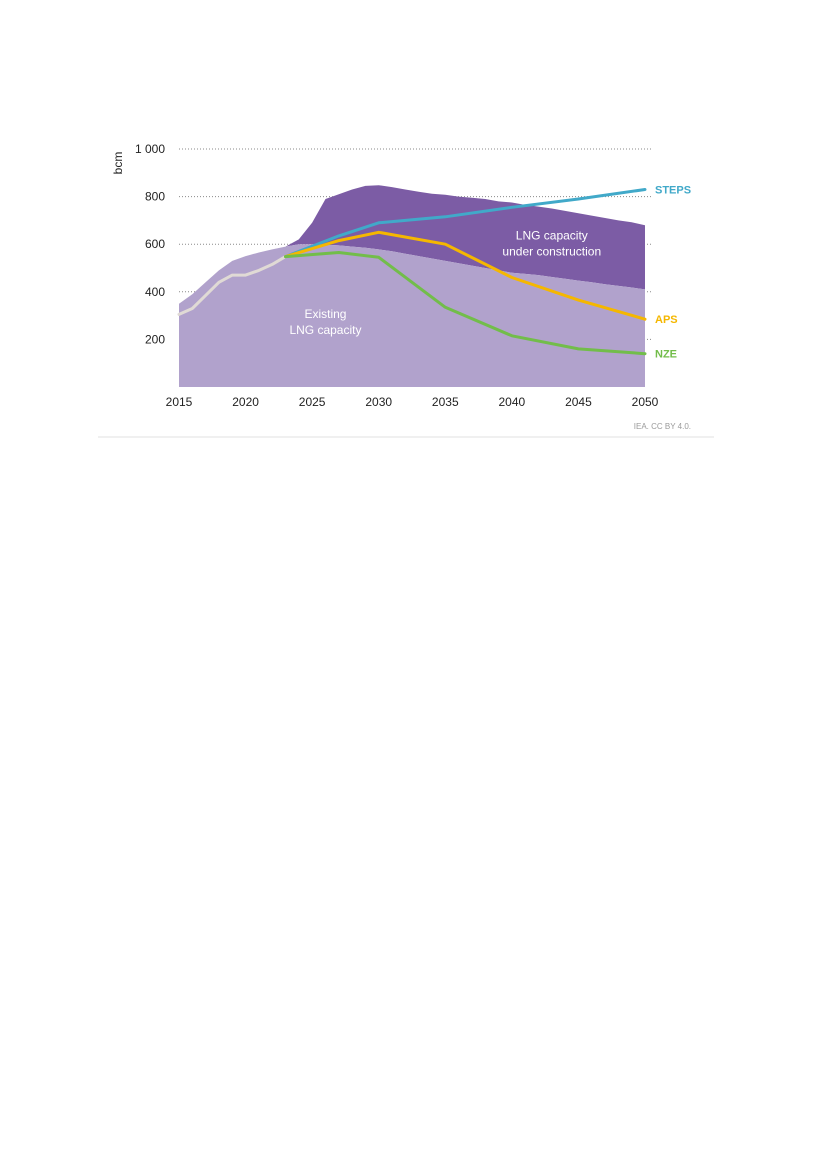  What do you see at coordinates (325, 322) in the screenshot?
I see `area-label-existing-lng-capacity: Existing LNG capacity` at bounding box center [325, 322].